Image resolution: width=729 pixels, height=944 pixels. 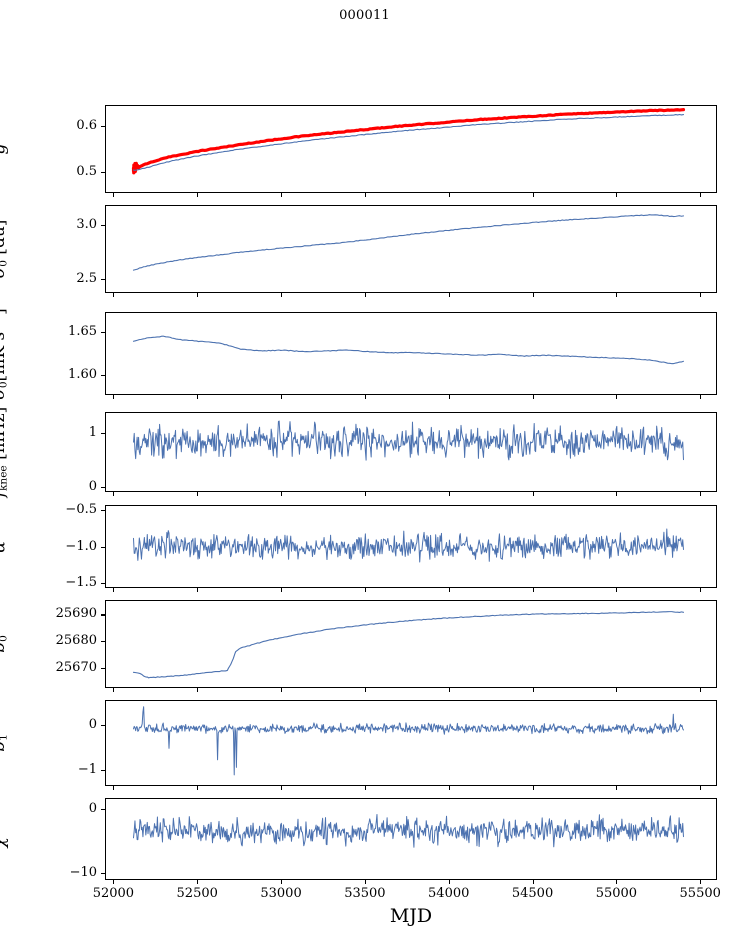 I want to click on panel-alpha-plot-area, so click(x=408, y=545).